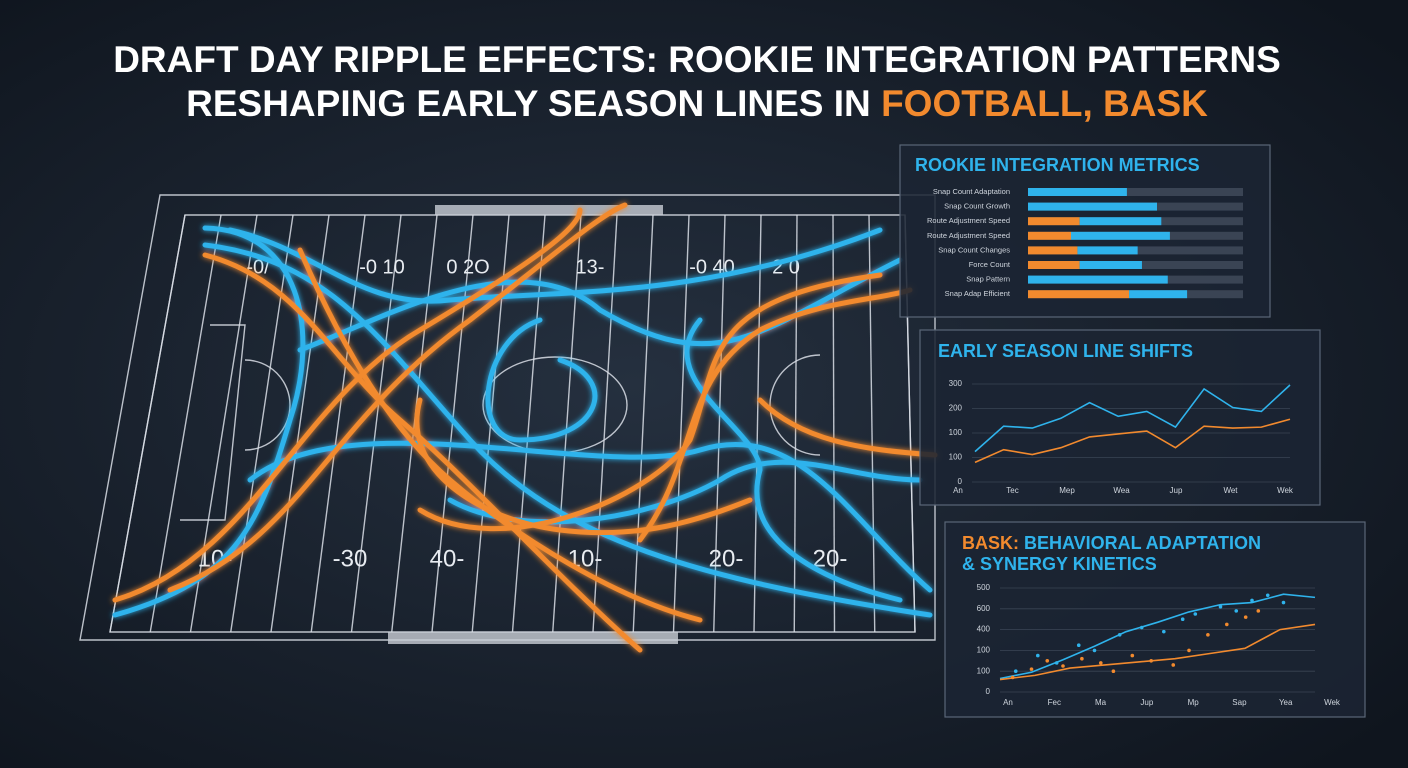 This screenshot has width=1408, height=768. What do you see at coordinates (1176, 490) in the screenshot?
I see `x-tick-label: Jup` at bounding box center [1176, 490].